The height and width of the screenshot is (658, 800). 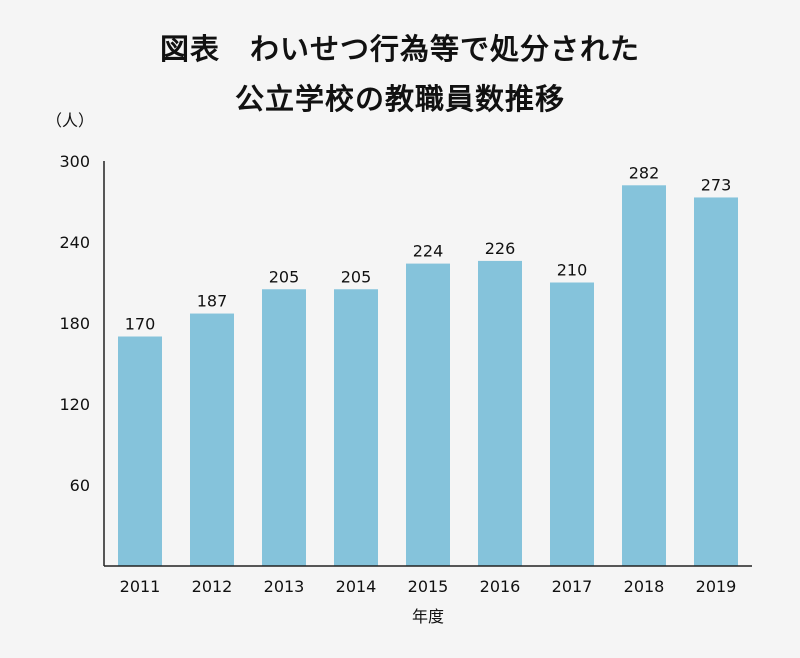 What do you see at coordinates (284, 586) in the screenshot?
I see `x-tick-label: 2013` at bounding box center [284, 586].